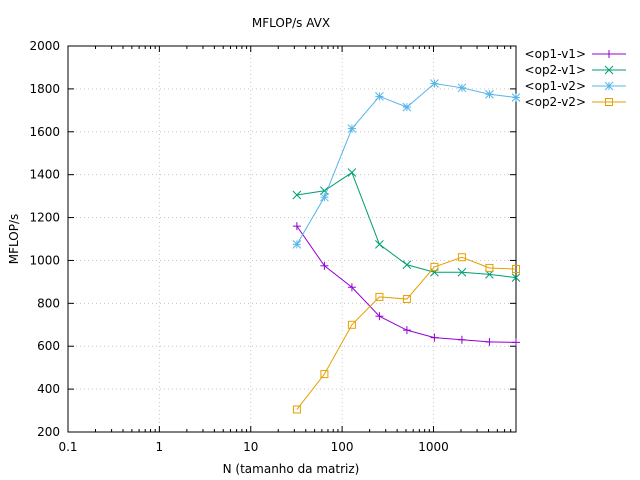 The width and height of the screenshot is (640, 480). Describe the element at coordinates (160, 447) in the screenshot. I see `x-tick-label: 1` at that location.